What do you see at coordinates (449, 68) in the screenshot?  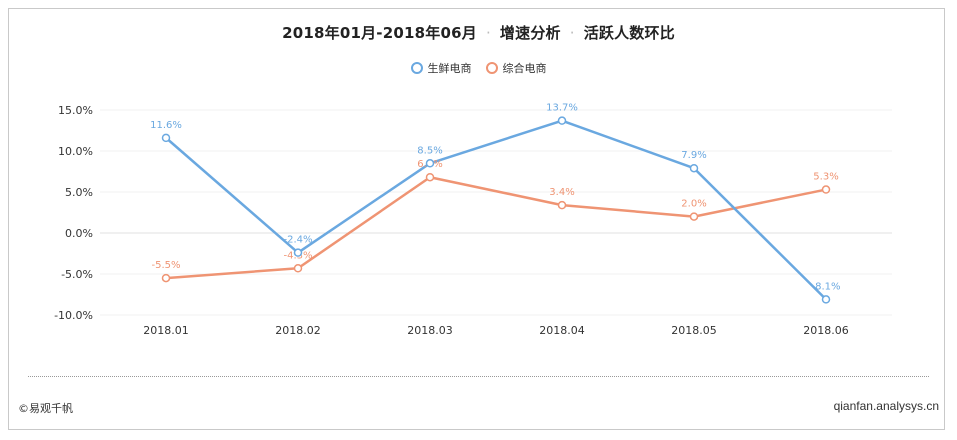 I see `legend-label-series1: 生鲜电商` at bounding box center [449, 68].